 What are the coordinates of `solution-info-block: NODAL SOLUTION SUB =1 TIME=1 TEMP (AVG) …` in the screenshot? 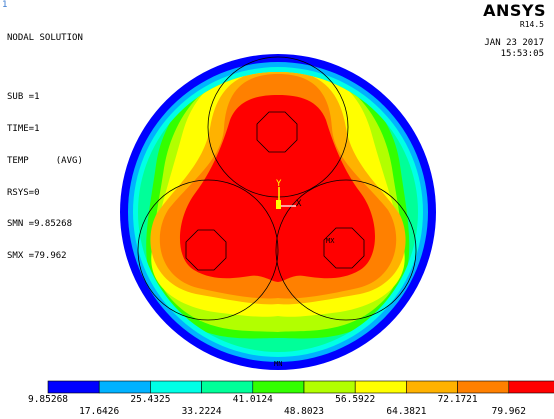 It's located at (45, 142).